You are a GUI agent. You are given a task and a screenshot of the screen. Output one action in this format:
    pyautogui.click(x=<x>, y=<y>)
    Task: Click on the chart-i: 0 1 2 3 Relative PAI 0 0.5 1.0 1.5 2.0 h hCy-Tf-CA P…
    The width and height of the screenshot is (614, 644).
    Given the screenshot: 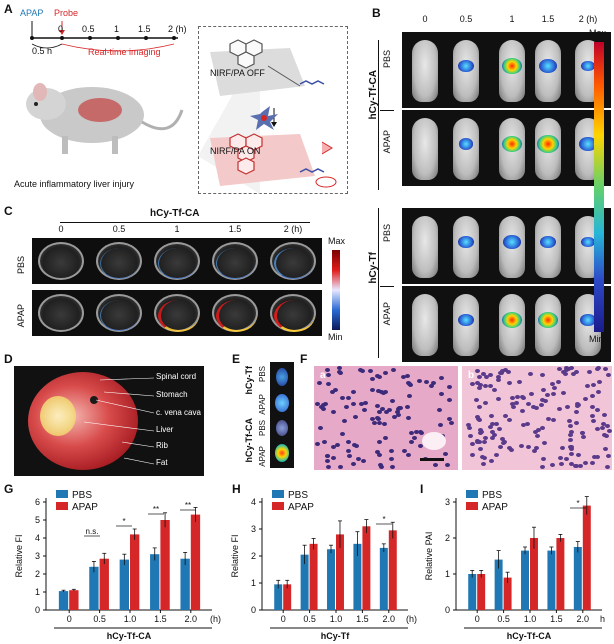 What is the action you would take?
    pyautogui.click(x=514, y=565)
    